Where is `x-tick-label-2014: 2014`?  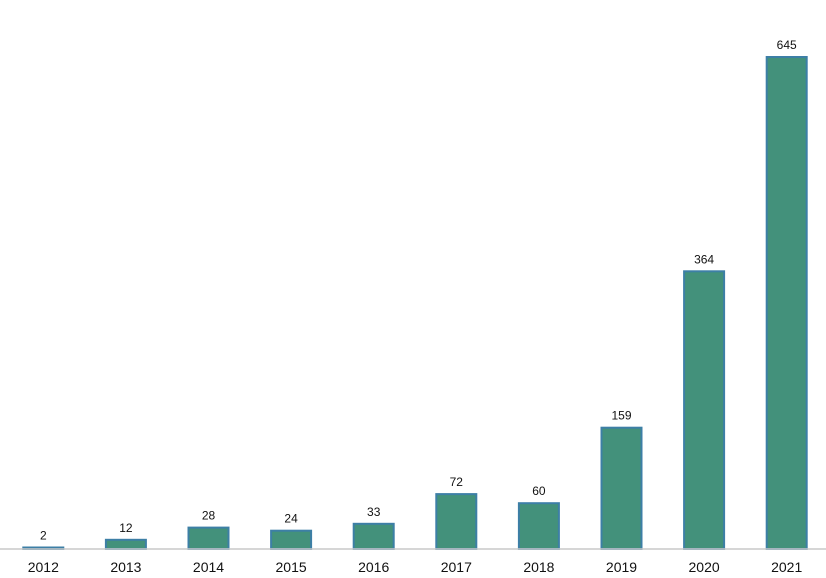 x-tick-label-2014: 2014 is located at coordinates (208, 567).